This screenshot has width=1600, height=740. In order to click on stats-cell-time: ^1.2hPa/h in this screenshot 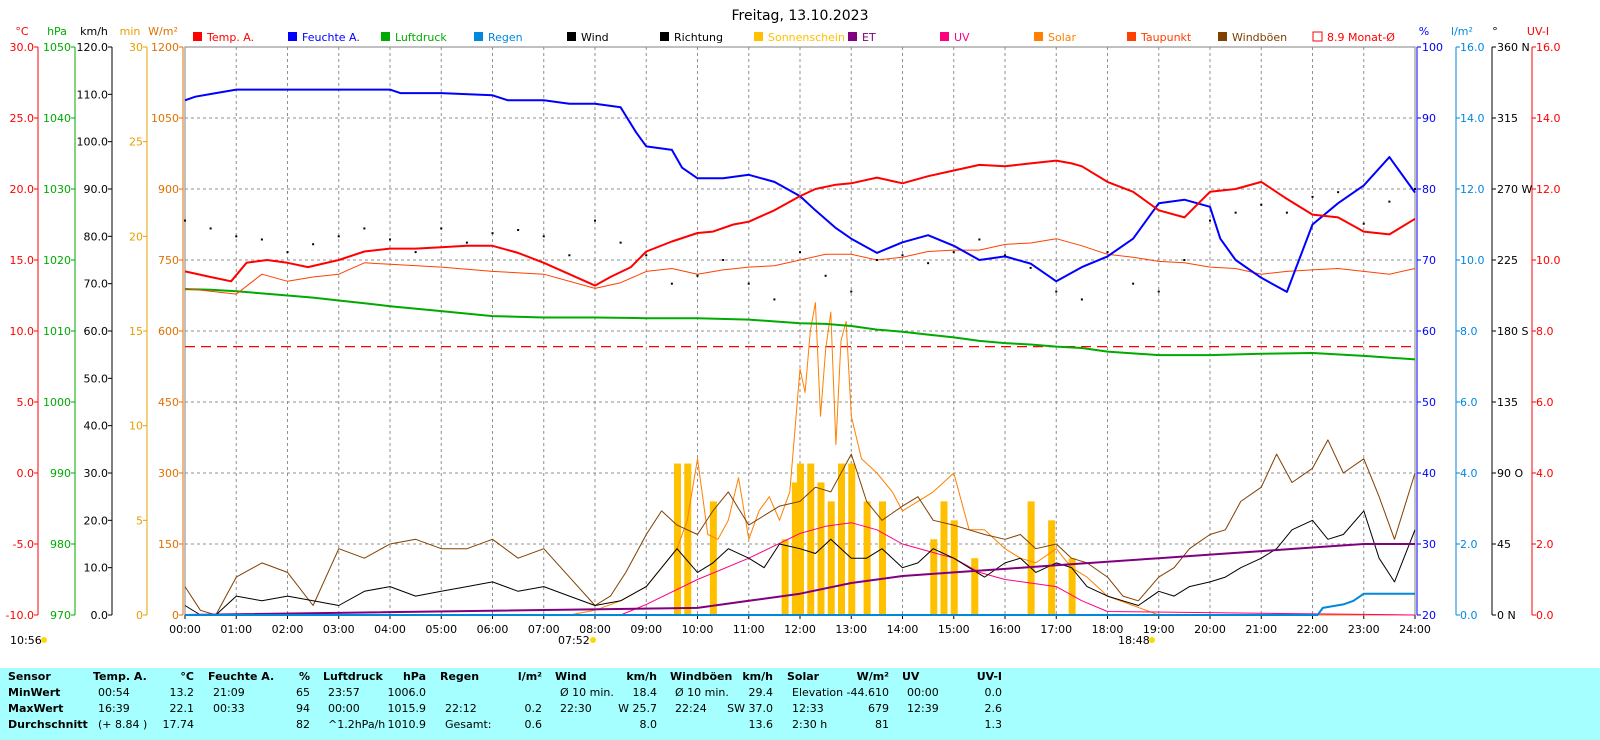, I will do `click(357, 724)`.